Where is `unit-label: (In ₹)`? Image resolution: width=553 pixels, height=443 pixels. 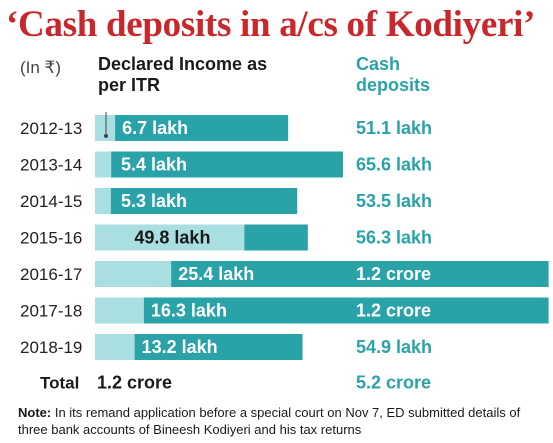
unit-label: (In ₹) is located at coordinates (41, 67).